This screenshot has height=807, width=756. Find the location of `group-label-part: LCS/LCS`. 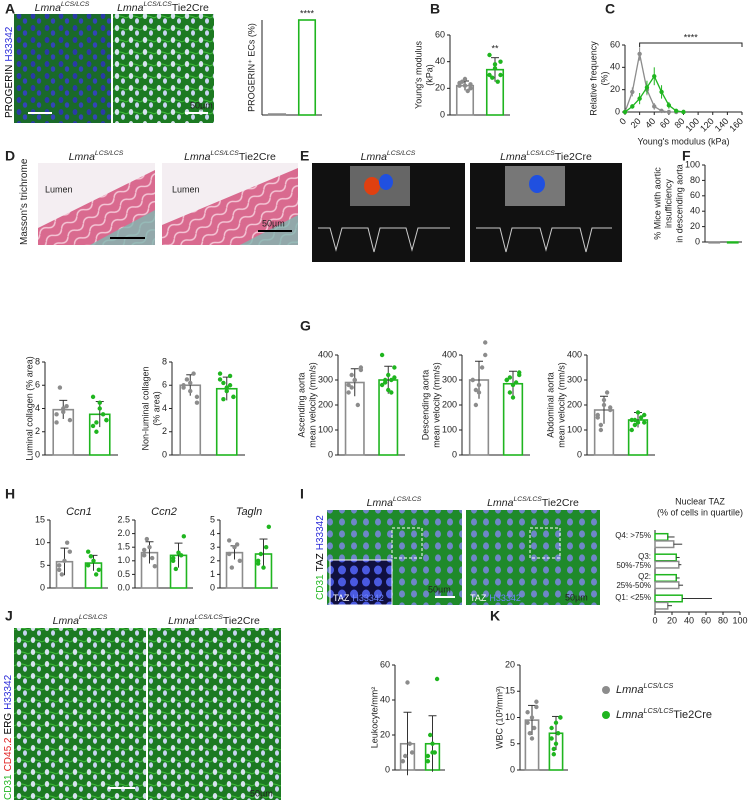

group-label-part: LCS/LCS is located at coordinates (75, 4).